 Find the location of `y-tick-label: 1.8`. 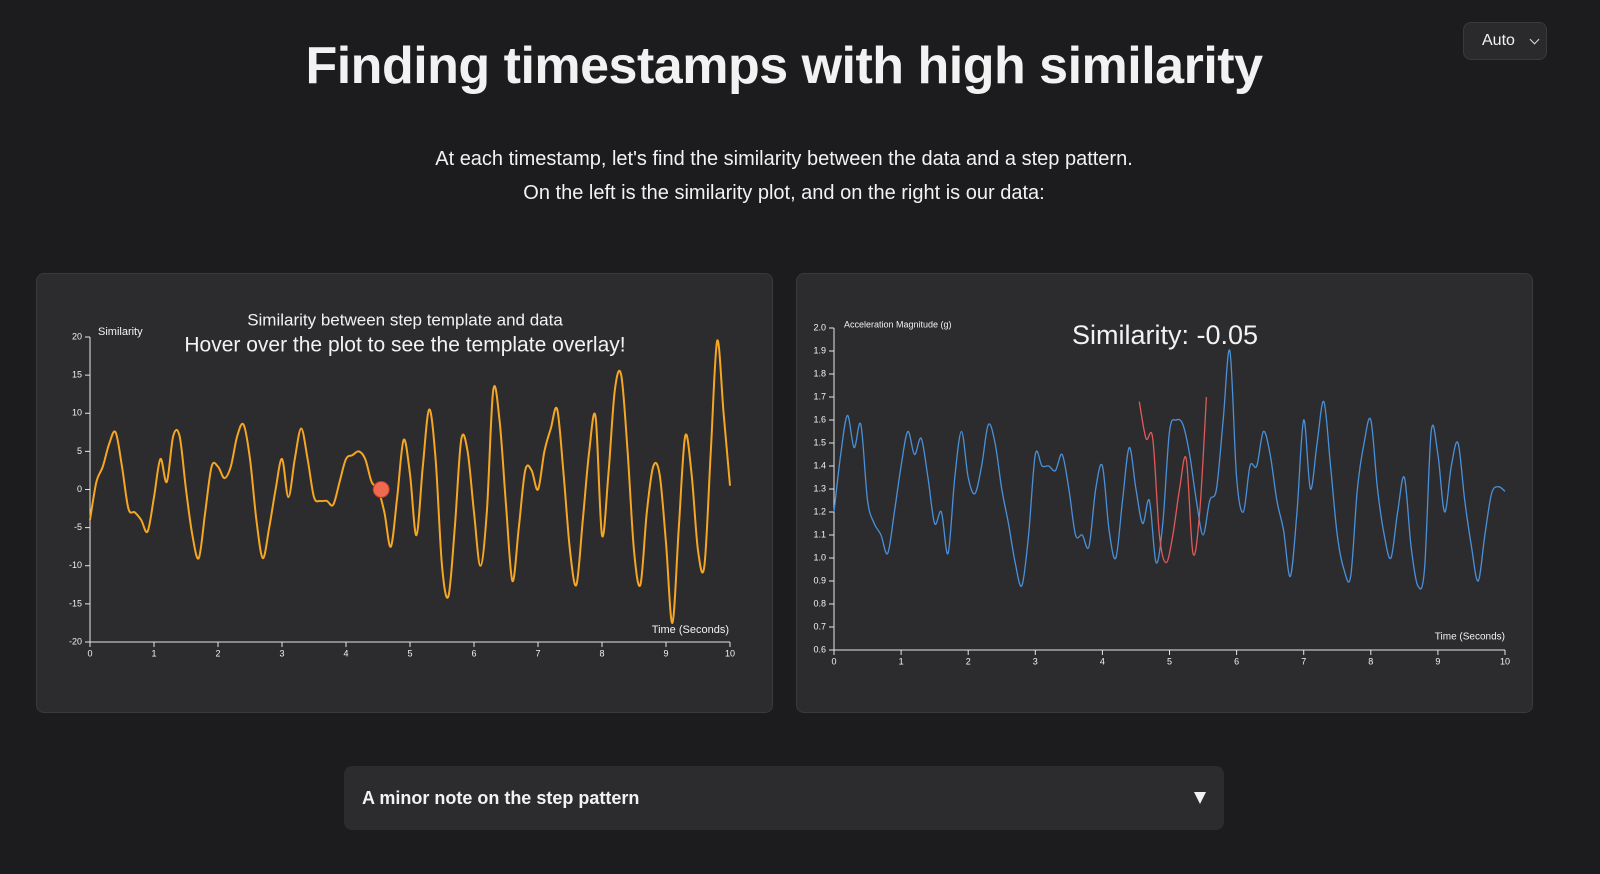

y-tick-label: 1.8 is located at coordinates (819, 373).